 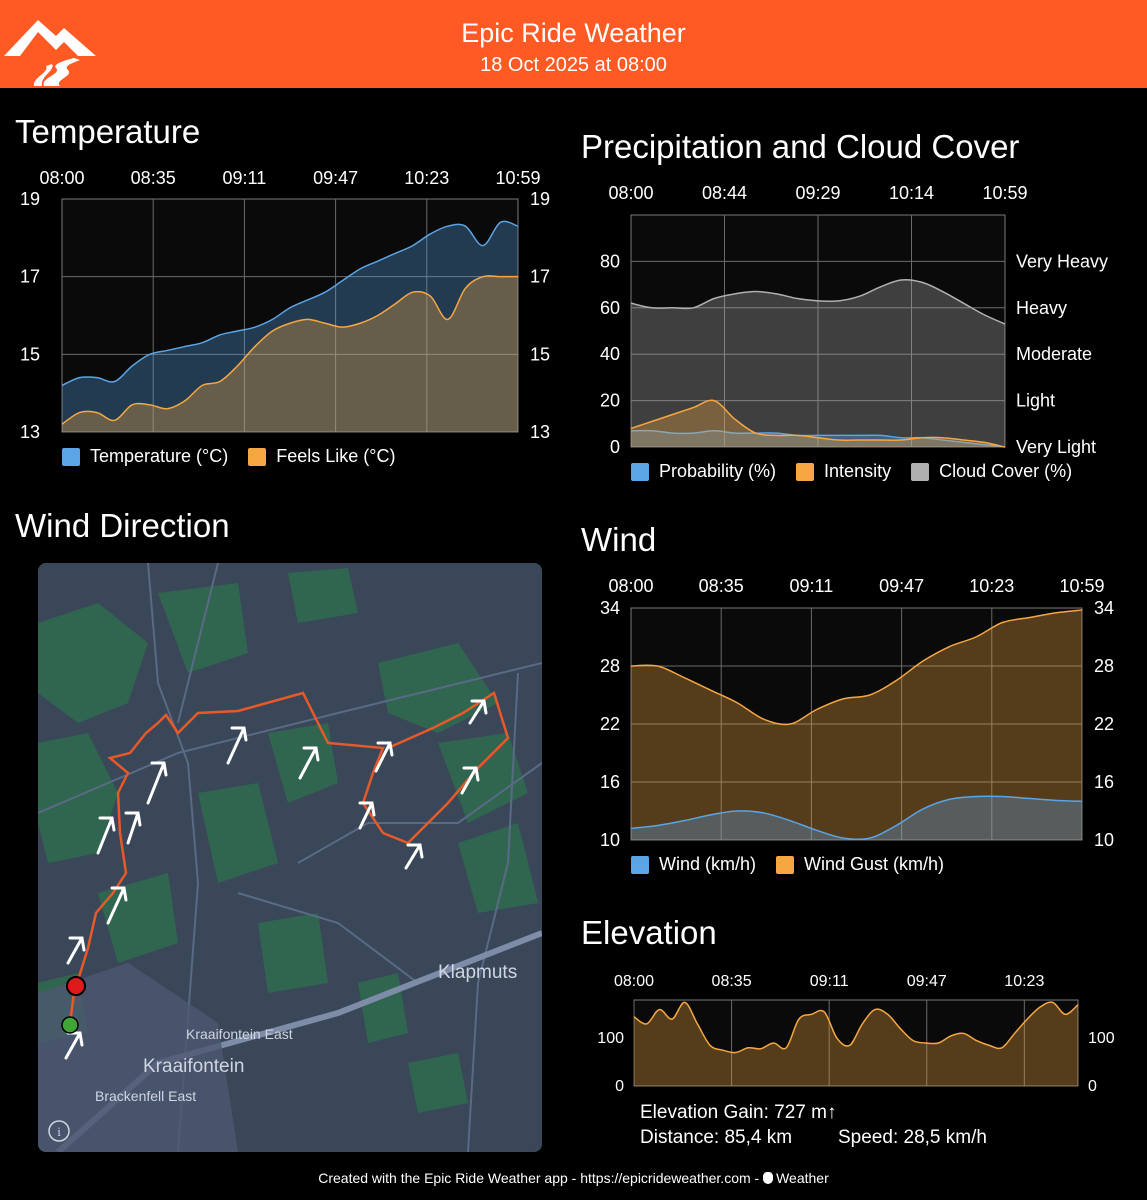 What do you see at coordinates (540, 199) in the screenshot?
I see `y-tick-label-right: 19` at bounding box center [540, 199].